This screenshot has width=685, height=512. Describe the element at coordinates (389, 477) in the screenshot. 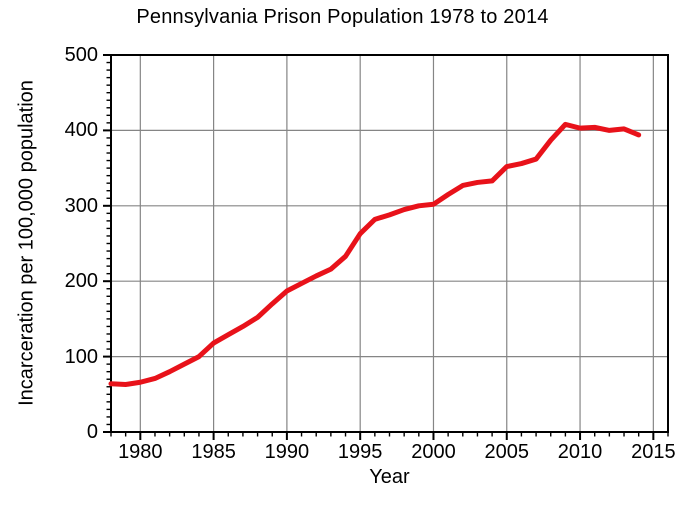

I see `x-axis-title: Year` at that location.